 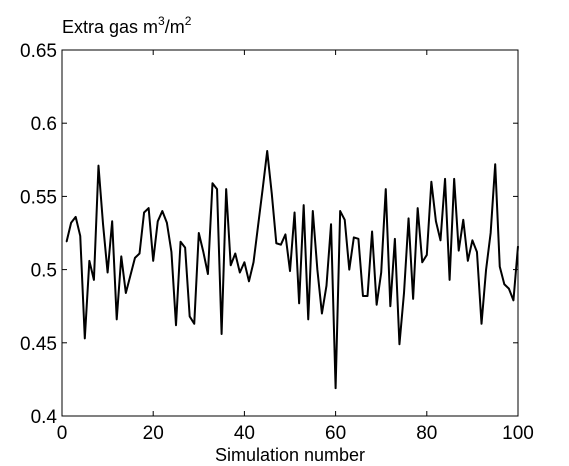 I want to click on y-tick-label: 0.5, so click(x=44, y=271).